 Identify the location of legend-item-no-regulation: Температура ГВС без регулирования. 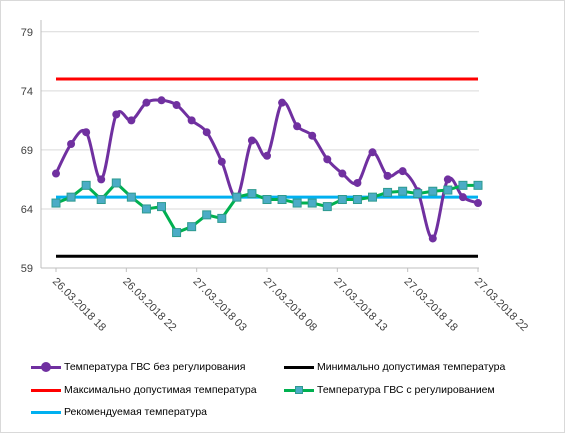
(138, 367).